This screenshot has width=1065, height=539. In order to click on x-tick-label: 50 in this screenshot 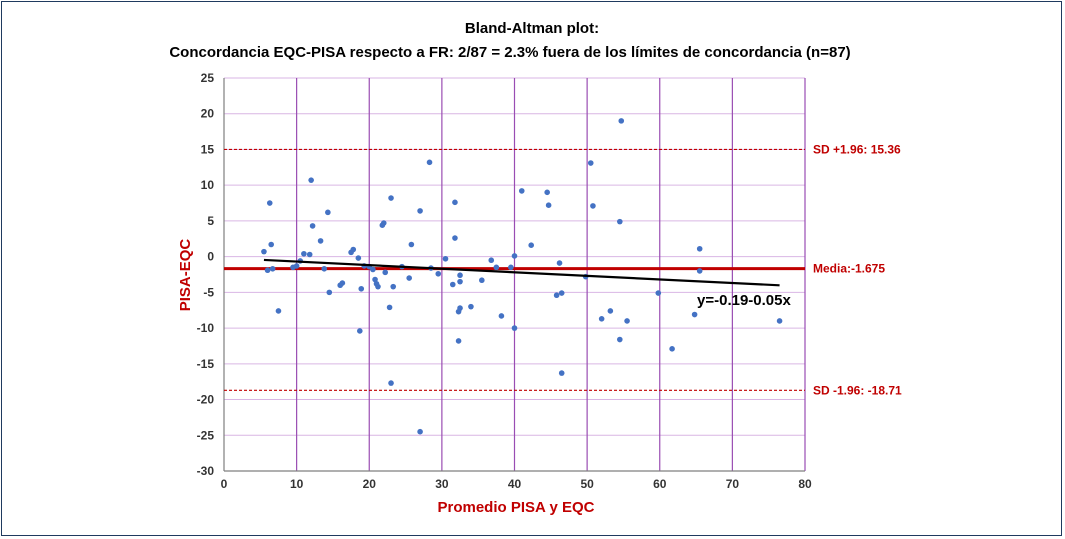, I will do `click(587, 484)`.